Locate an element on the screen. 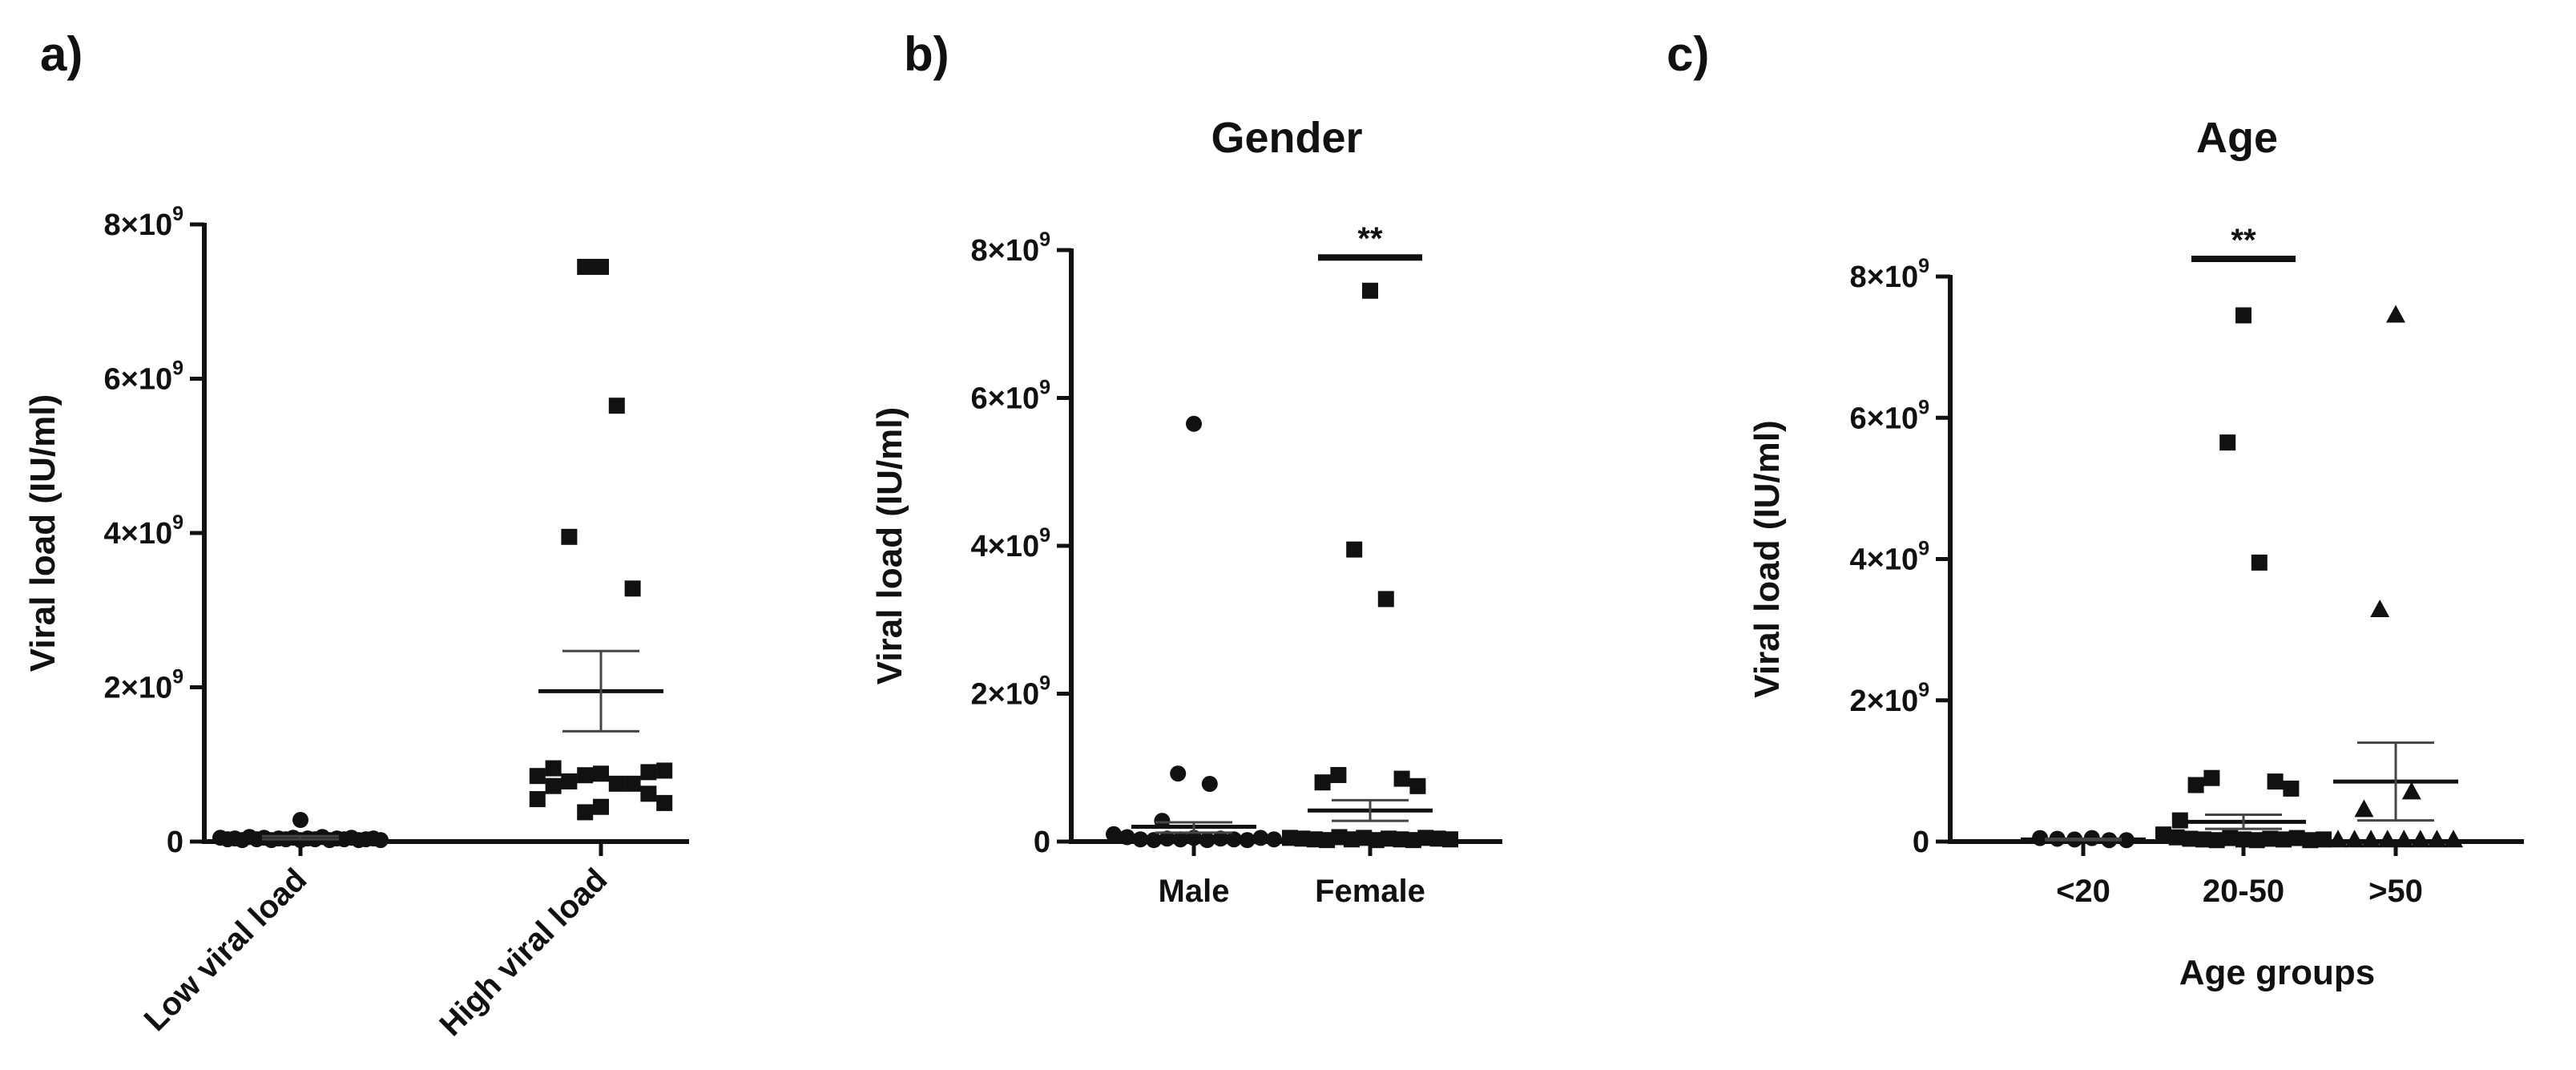  panel-label: a) is located at coordinates (61, 54).